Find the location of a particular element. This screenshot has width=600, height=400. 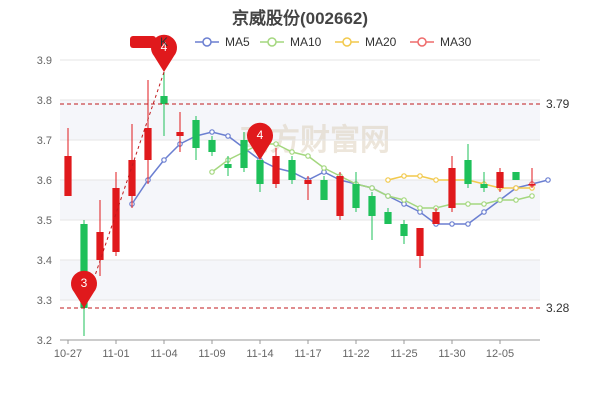

legend: K MA5 MA10 MA20 MA30 is located at coordinates (301, 42).